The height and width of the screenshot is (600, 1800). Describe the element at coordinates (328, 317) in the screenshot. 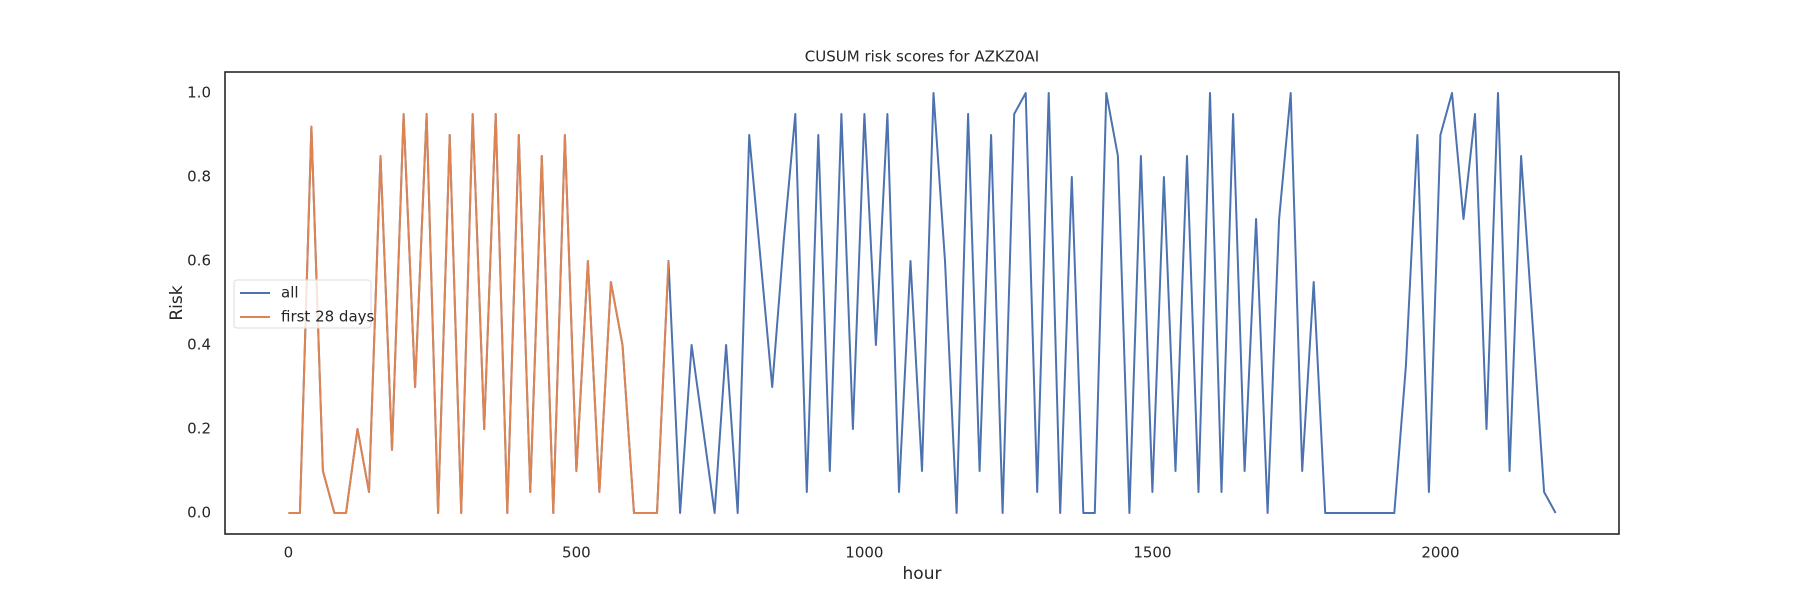

I see `legend-label: first 28 days` at that location.